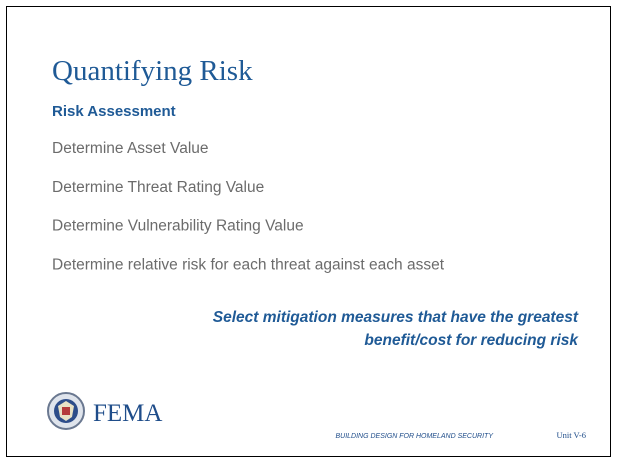 This screenshot has height=468, width=617. What do you see at coordinates (158, 187) in the screenshot?
I see `bullet-item: Determine Threat Rating Value` at bounding box center [158, 187].